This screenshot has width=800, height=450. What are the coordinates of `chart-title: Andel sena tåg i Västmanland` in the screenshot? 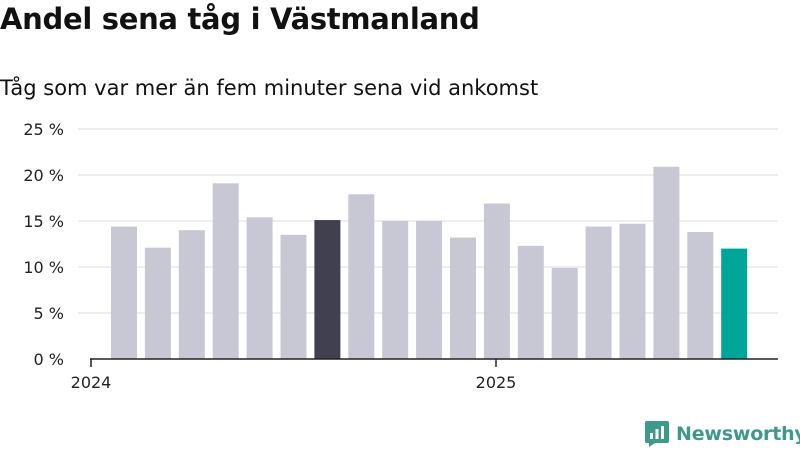 It's located at (240, 19).